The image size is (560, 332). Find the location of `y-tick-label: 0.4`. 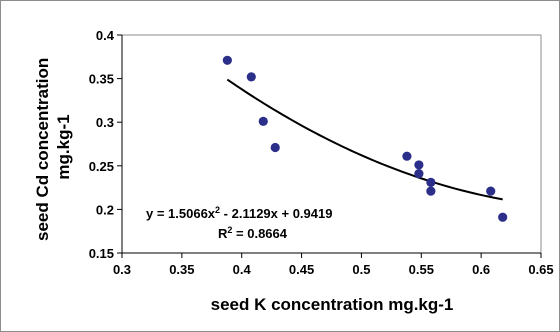

y-tick-label: 0.4 is located at coordinates (105, 35).